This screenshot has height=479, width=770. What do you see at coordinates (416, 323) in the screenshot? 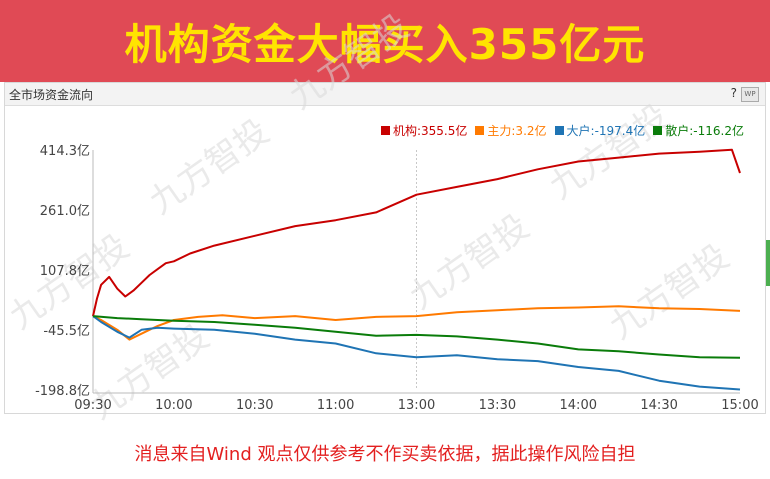
I see `series-line-主力` at bounding box center [416, 323].